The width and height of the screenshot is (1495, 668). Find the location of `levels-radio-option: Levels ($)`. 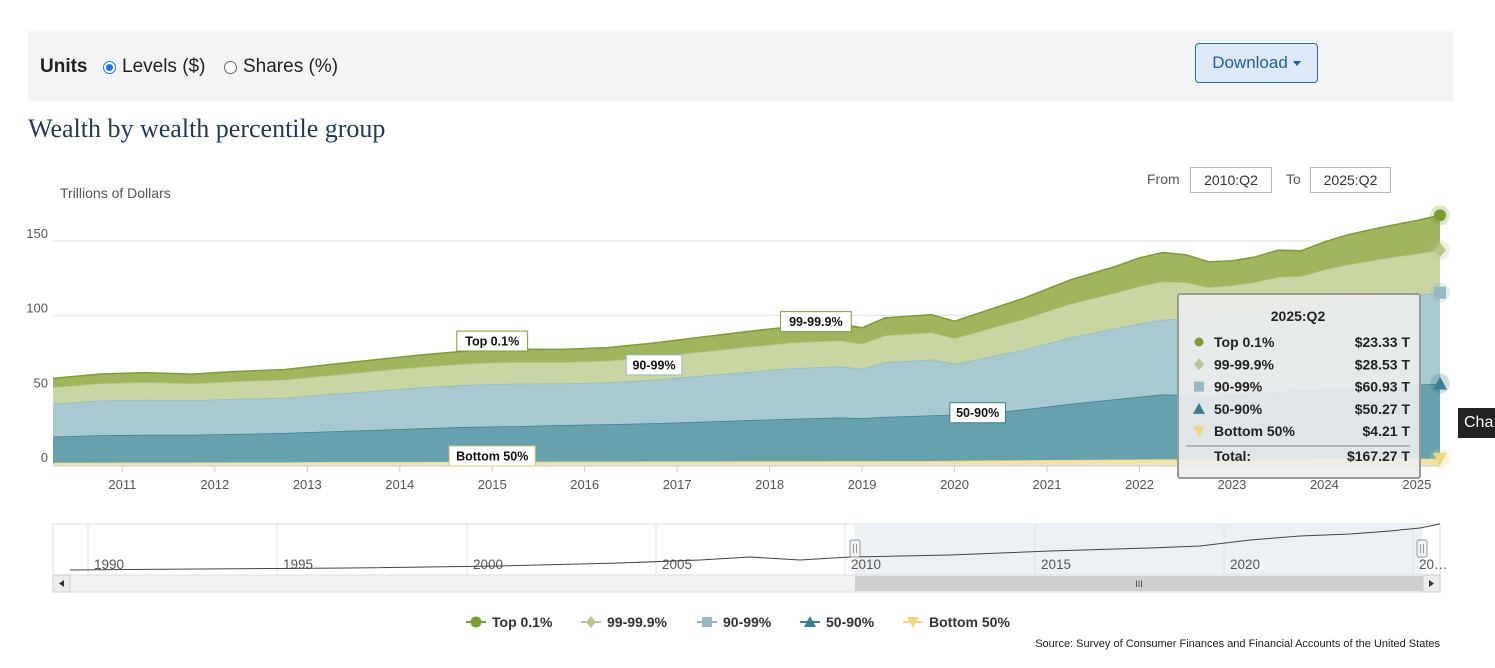

levels-radio-option: Levels ($) is located at coordinates (154, 67).